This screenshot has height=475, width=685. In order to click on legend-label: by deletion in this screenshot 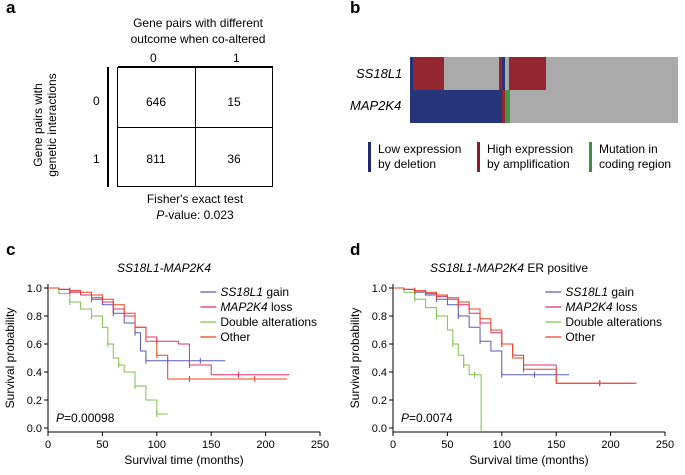, I will do `click(407, 164)`.